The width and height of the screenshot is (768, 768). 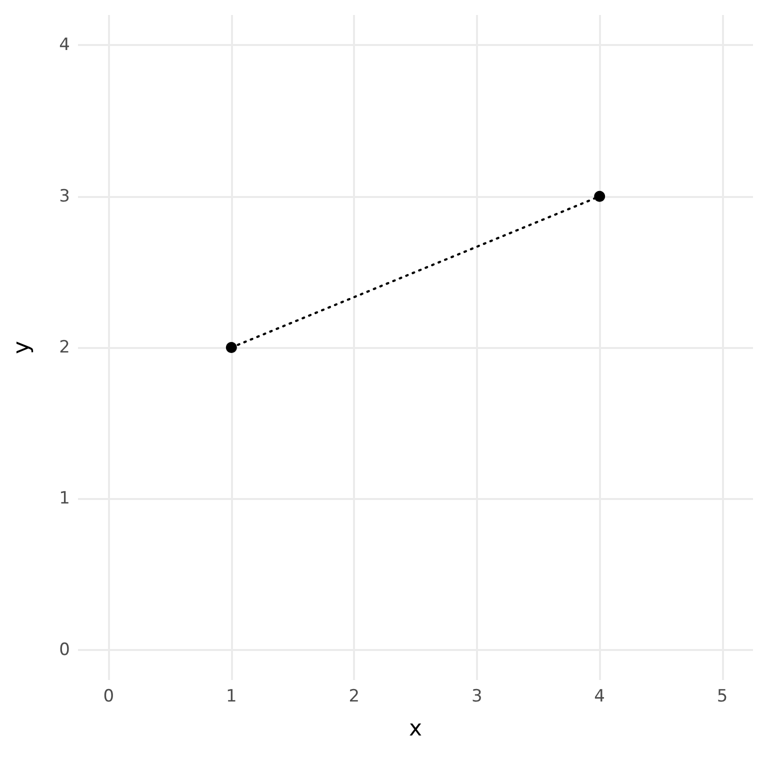 What do you see at coordinates (64, 45) in the screenshot?
I see `y-tick-label: 4` at bounding box center [64, 45].